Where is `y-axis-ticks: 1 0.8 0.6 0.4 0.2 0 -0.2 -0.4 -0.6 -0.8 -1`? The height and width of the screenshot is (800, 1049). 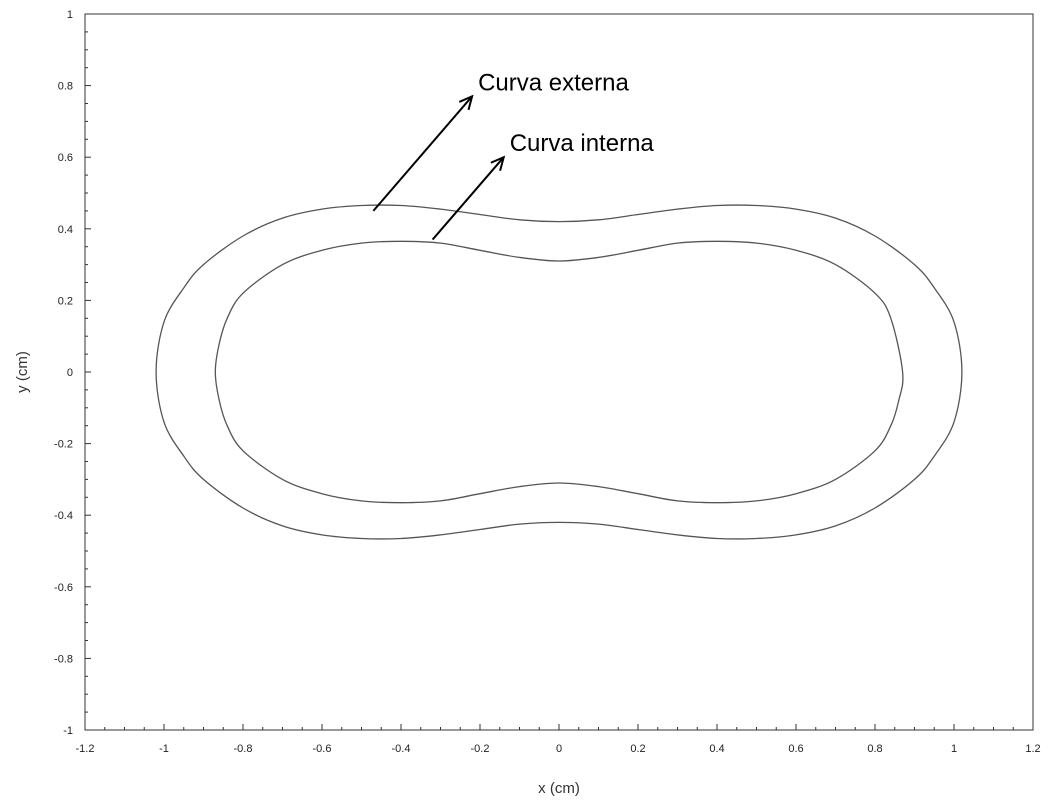 y-axis-ticks: 1 0.8 0.6 0.4 0.2 0 -0.2 -0.4 -0.6 -0.8 -1 is located at coordinates (72, 373).